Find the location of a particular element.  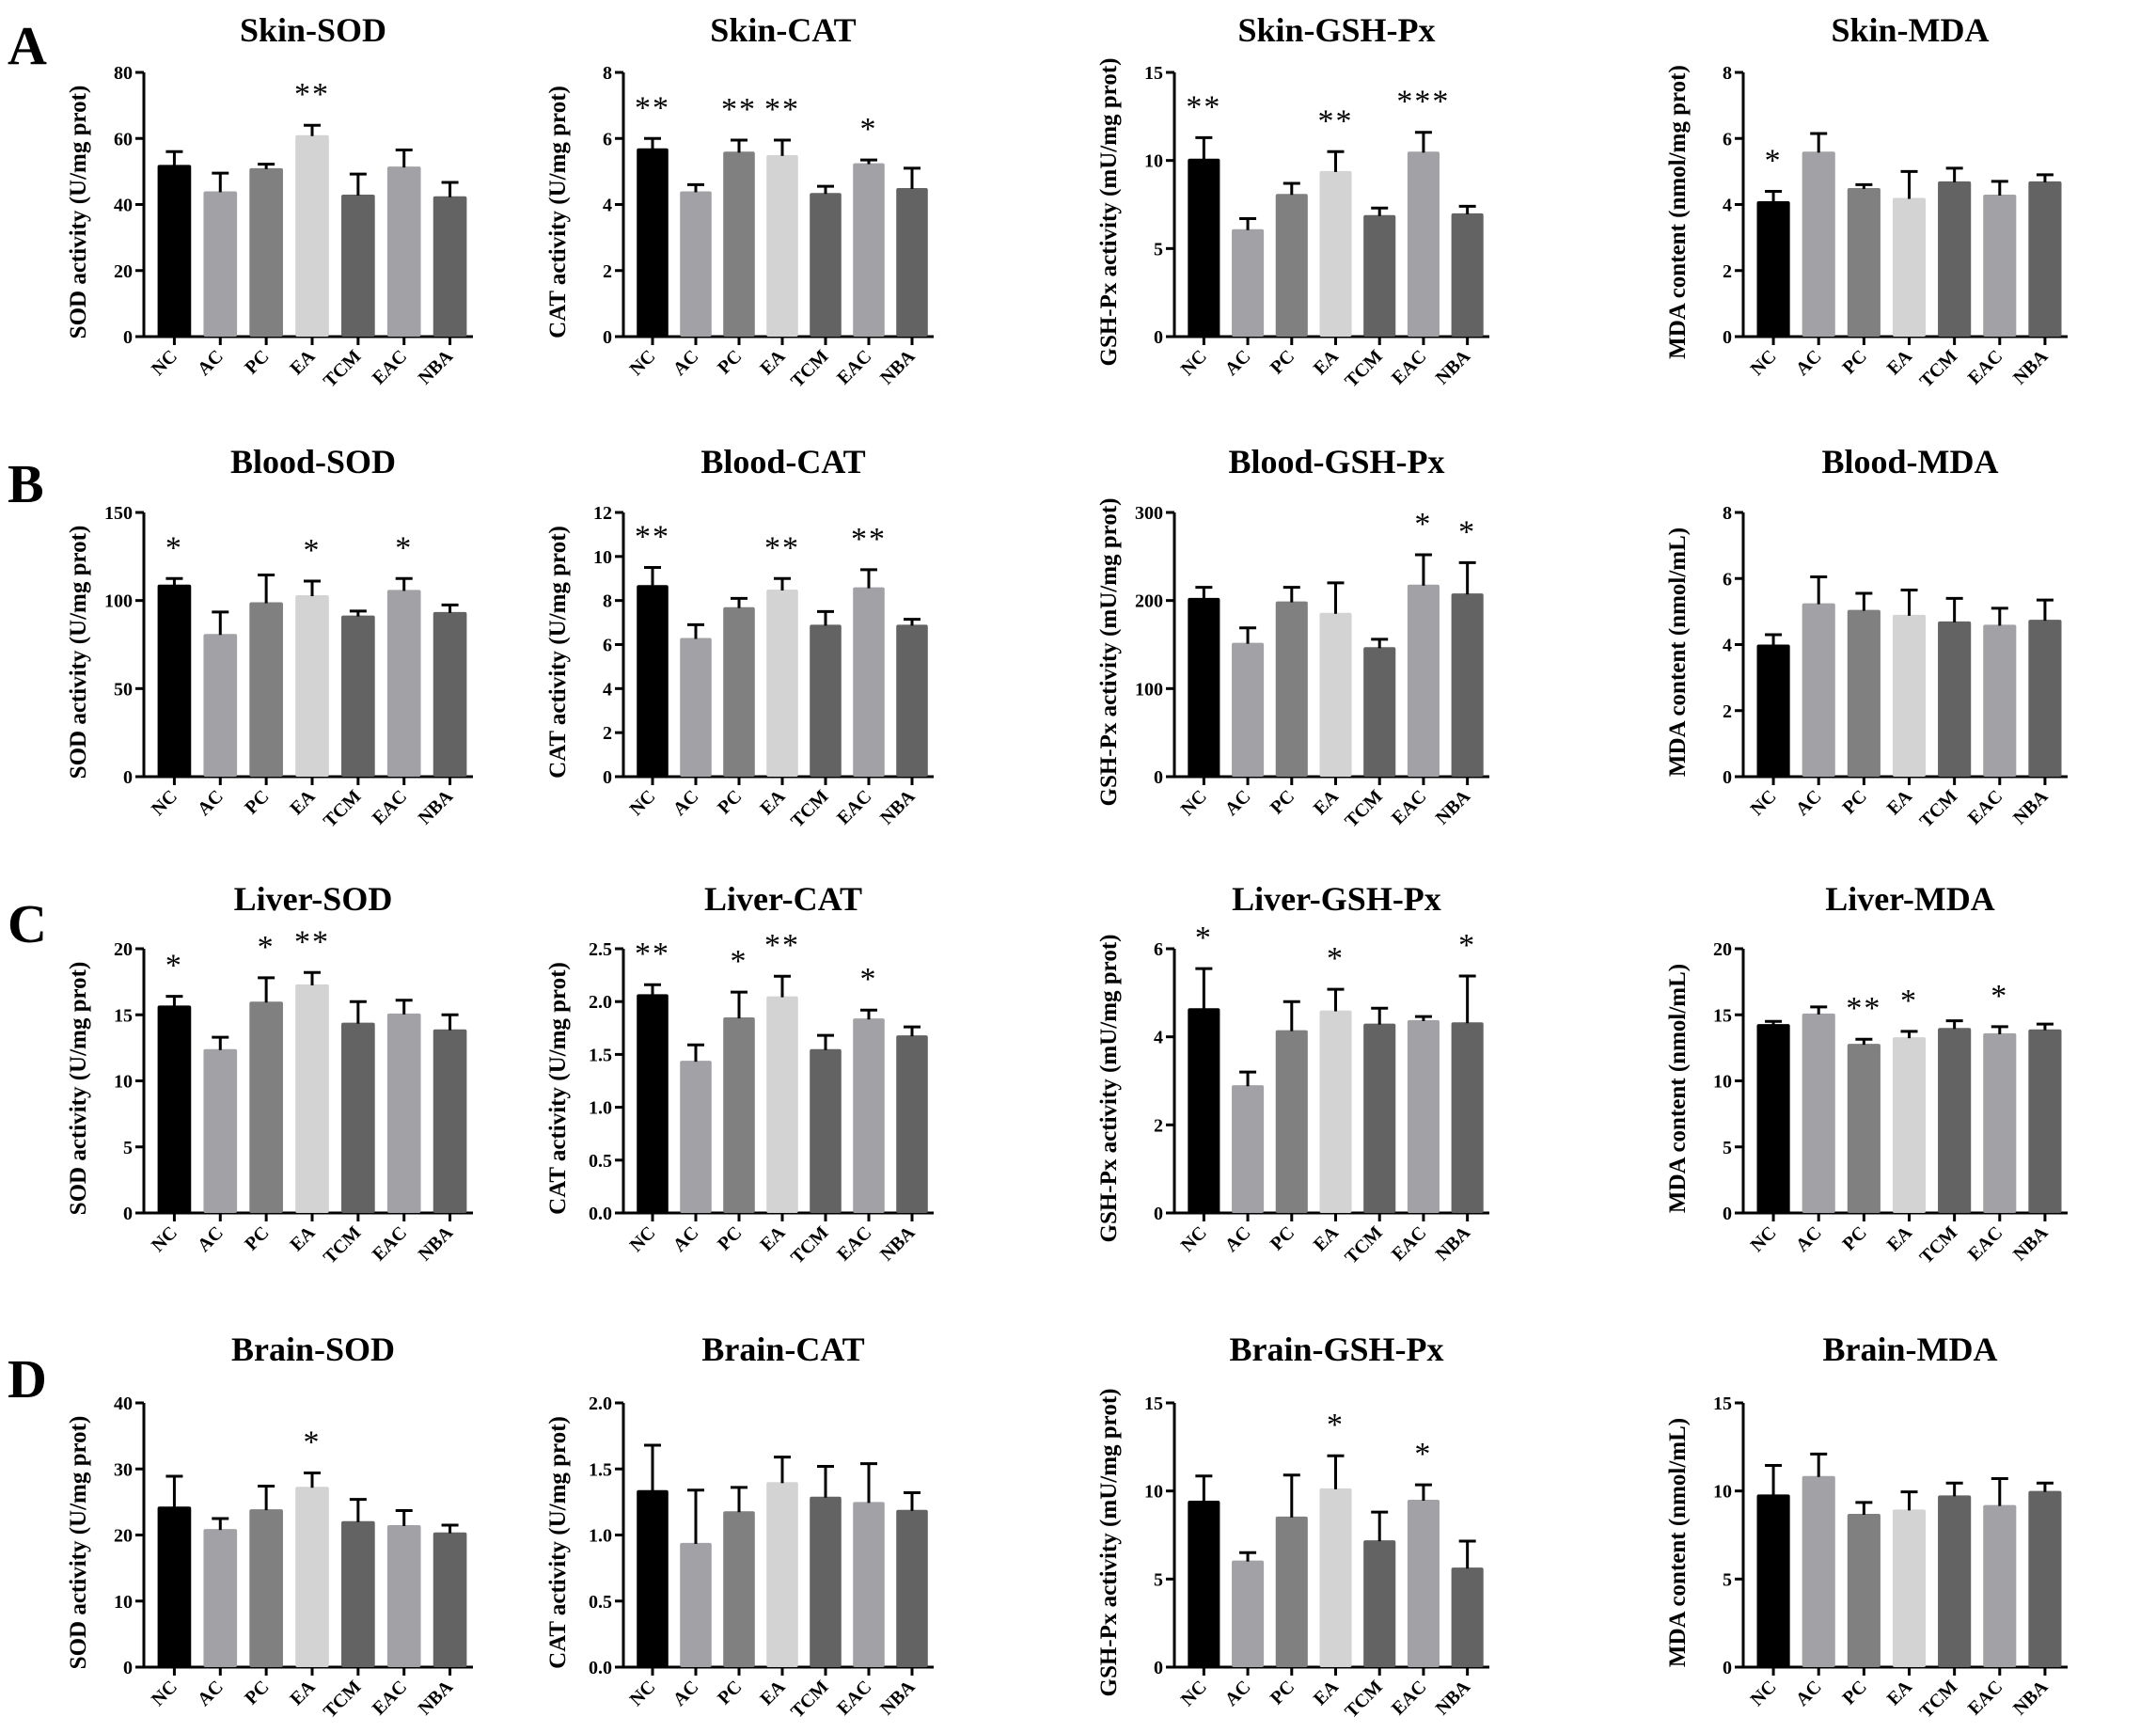

y-tick-label: 100 is located at coordinates (1149, 689).